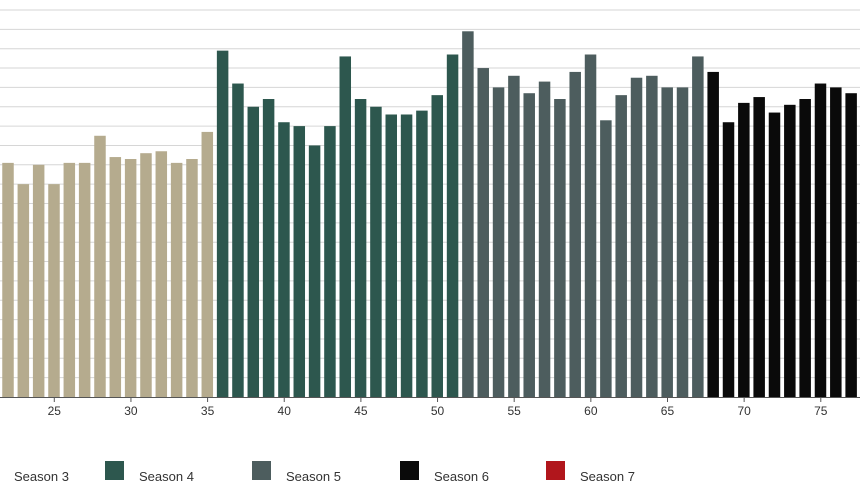  Describe the element at coordinates (208, 411) in the screenshot. I see `x-tick-label: 35` at that location.